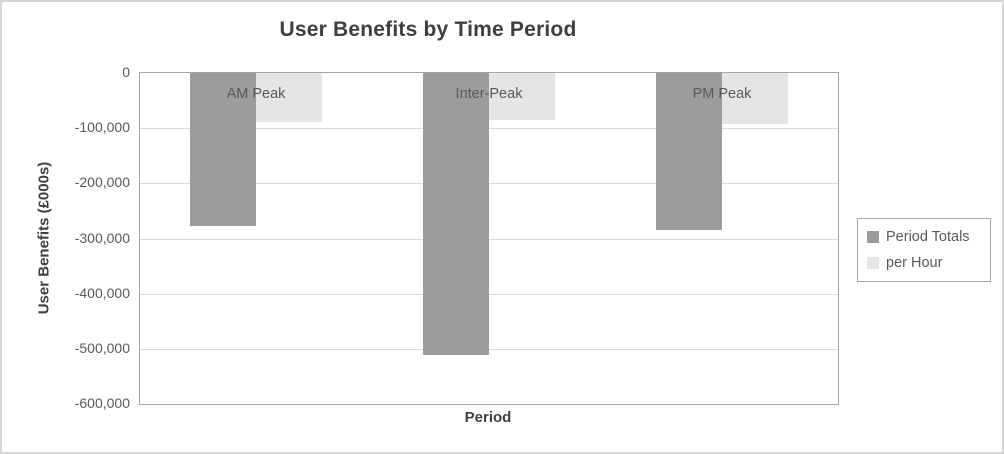  I want to click on y-tick-label: -200,000, so click(102, 182).